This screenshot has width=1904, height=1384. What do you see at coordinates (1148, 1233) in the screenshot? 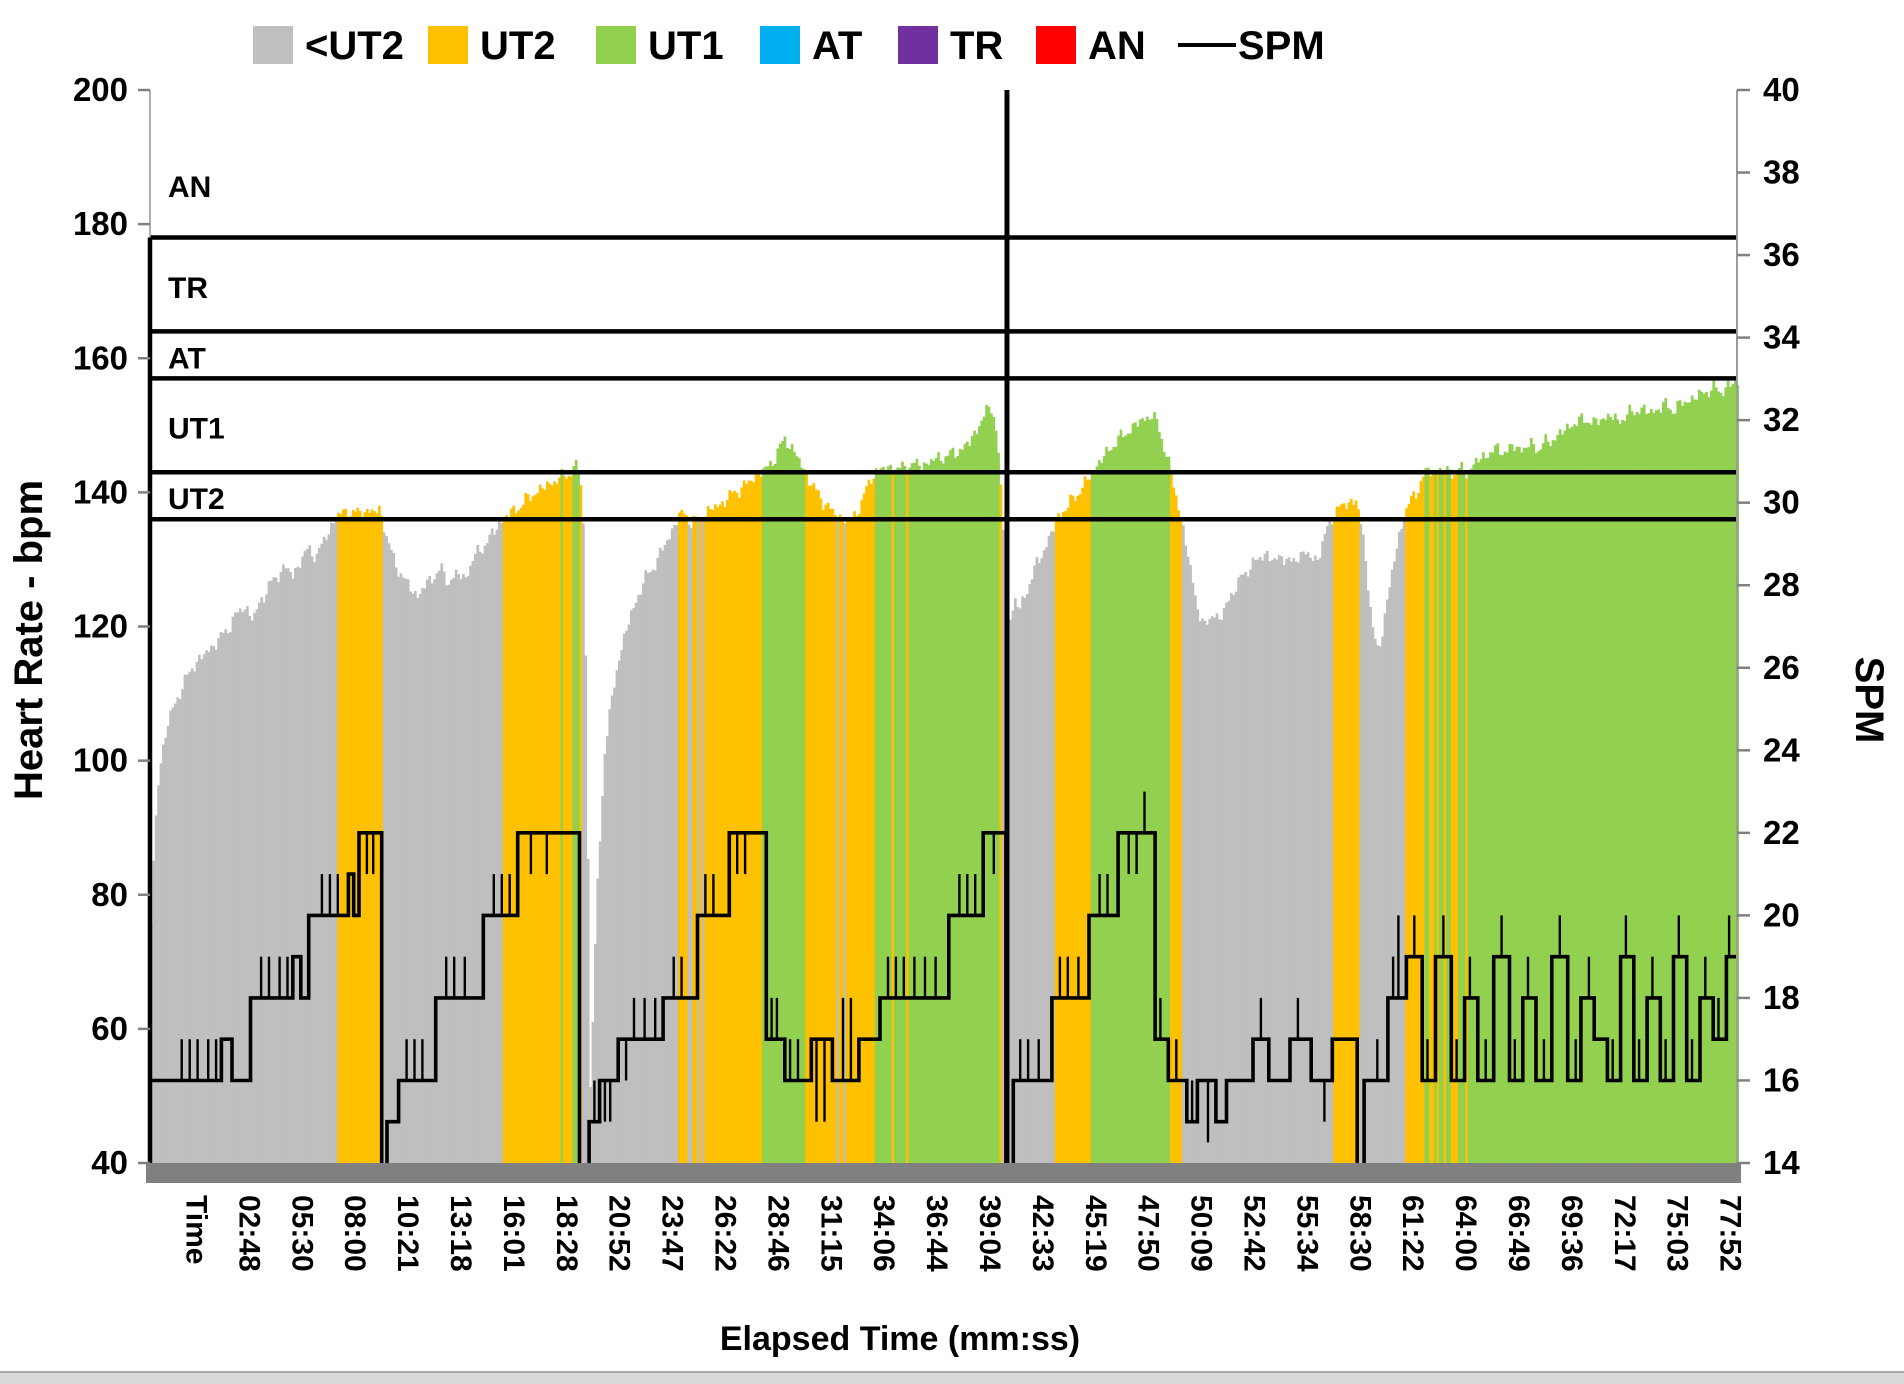
I see `x-axis-tick-label: 47:50` at bounding box center [1148, 1233].